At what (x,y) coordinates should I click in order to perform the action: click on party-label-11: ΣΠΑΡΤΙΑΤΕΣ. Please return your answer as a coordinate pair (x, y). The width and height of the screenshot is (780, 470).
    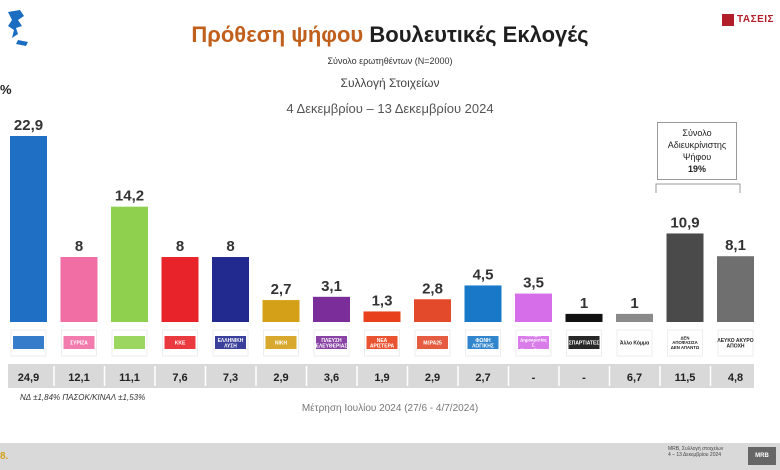
    Looking at the image, I should click on (584, 344).